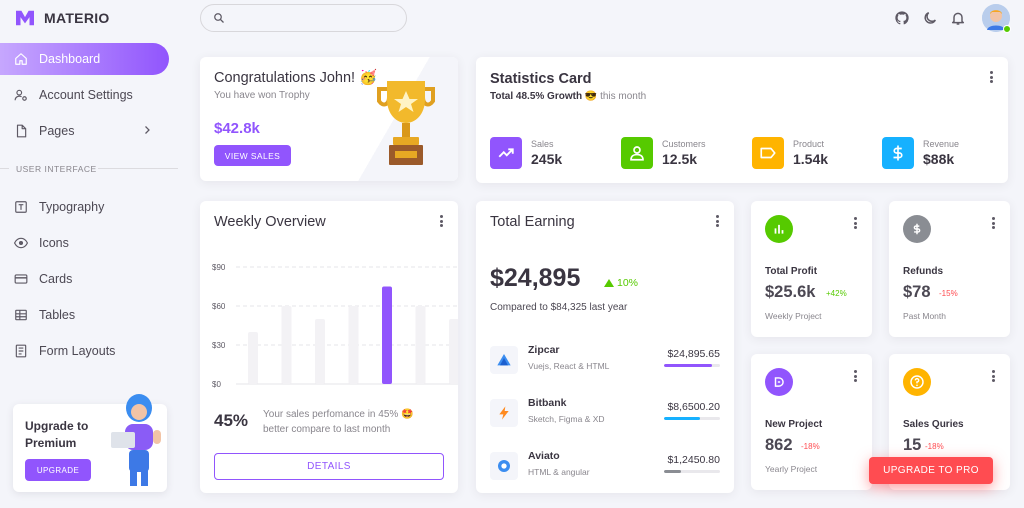 The image size is (1024, 508). I want to click on sidebar-item-form-layouts: Form Layouts, so click(84, 351).